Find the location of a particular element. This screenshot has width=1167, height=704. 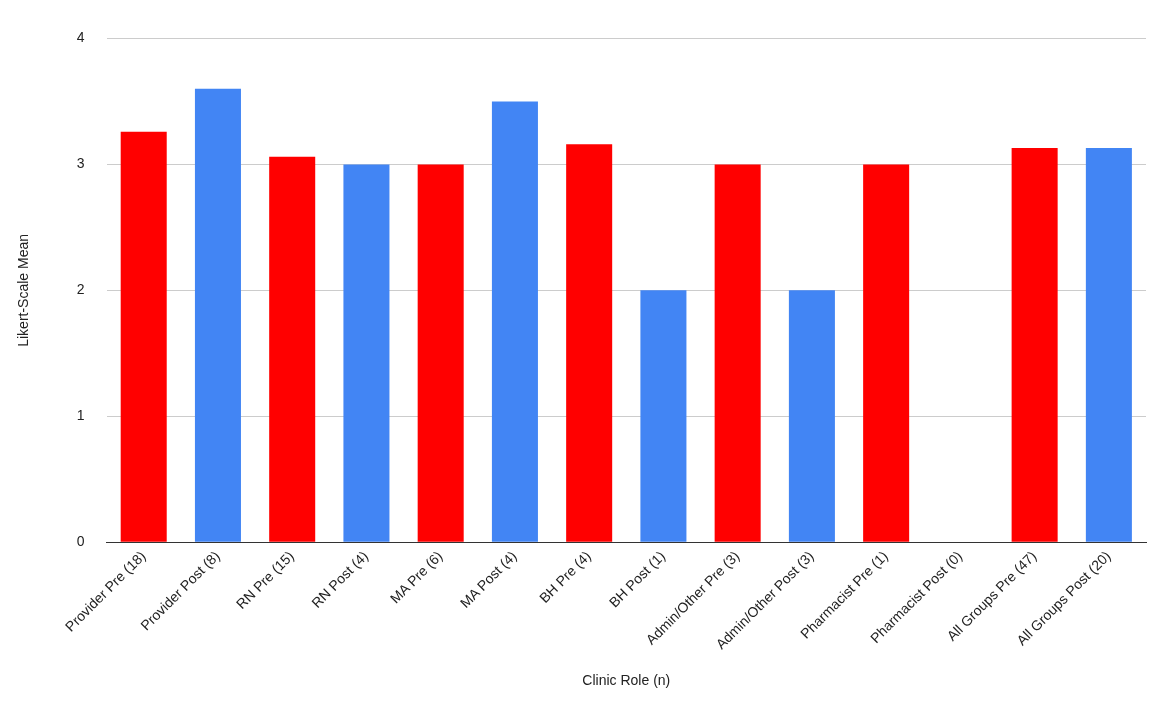

x-axis-title: Clinic Role (n) is located at coordinates (626, 680).